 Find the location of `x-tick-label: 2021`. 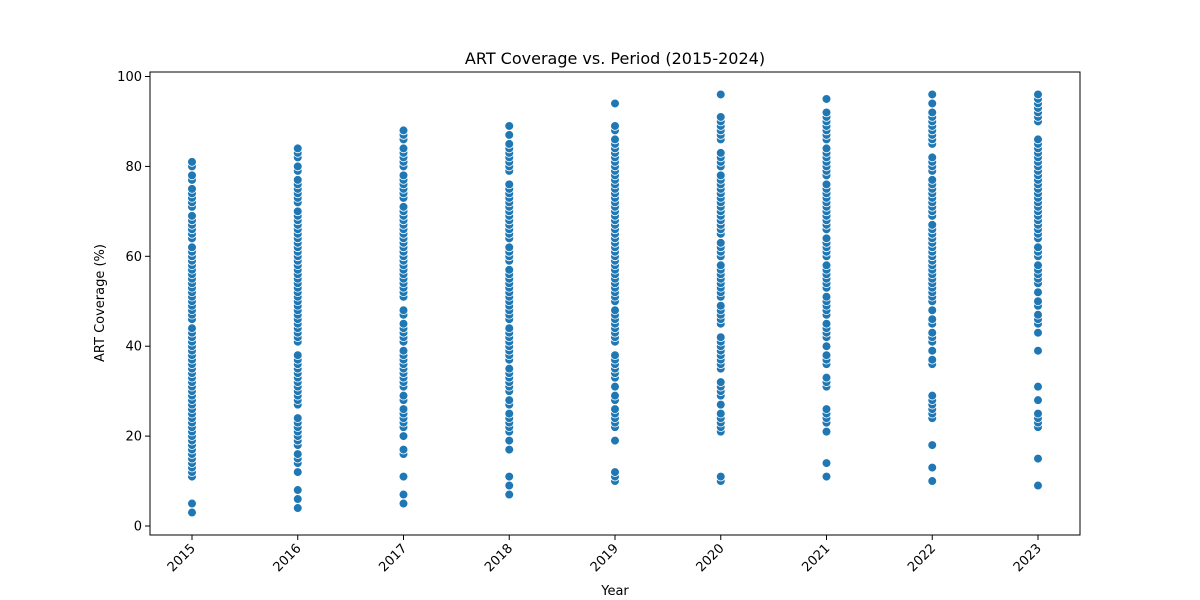

x-tick-label: 2021 is located at coordinates (816, 558).